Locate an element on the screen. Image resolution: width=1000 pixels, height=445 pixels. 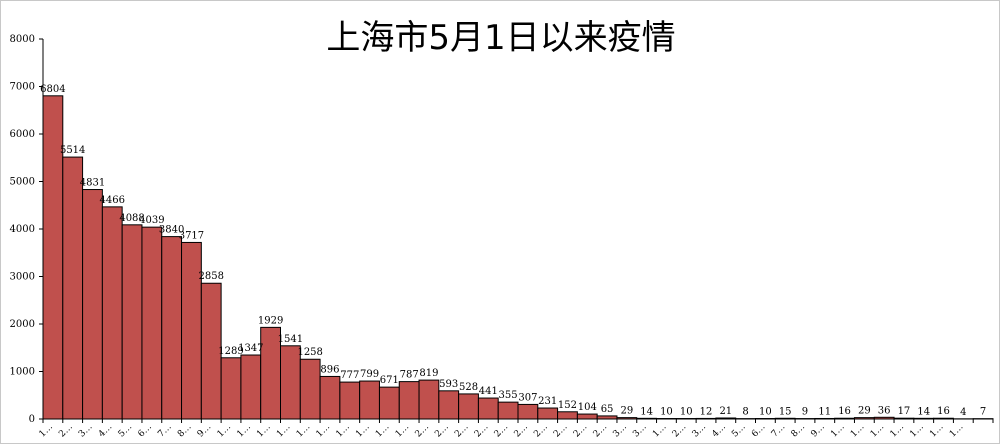
bar-value-label: 65 is located at coordinates (607, 409).